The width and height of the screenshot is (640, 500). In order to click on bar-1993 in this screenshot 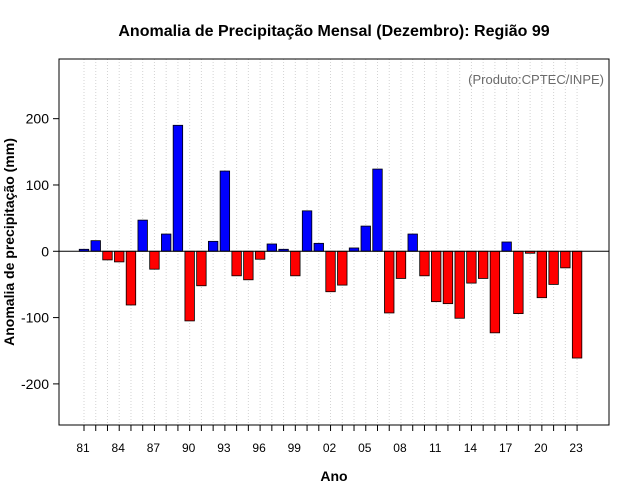, I will do `click(225, 211)`.